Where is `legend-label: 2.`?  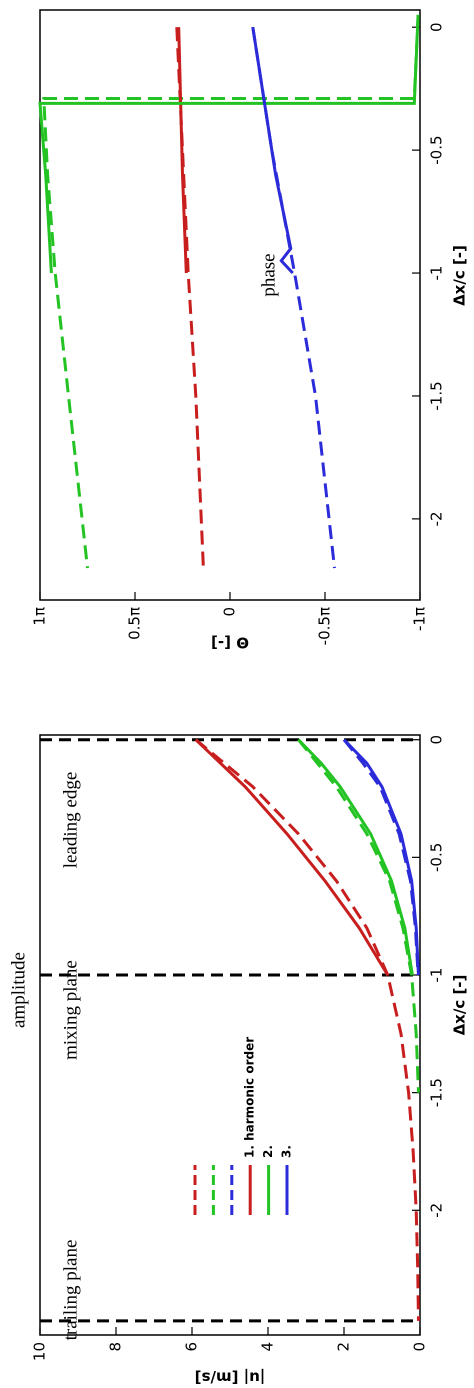 legend-label: 2. is located at coordinates (268, 1151).